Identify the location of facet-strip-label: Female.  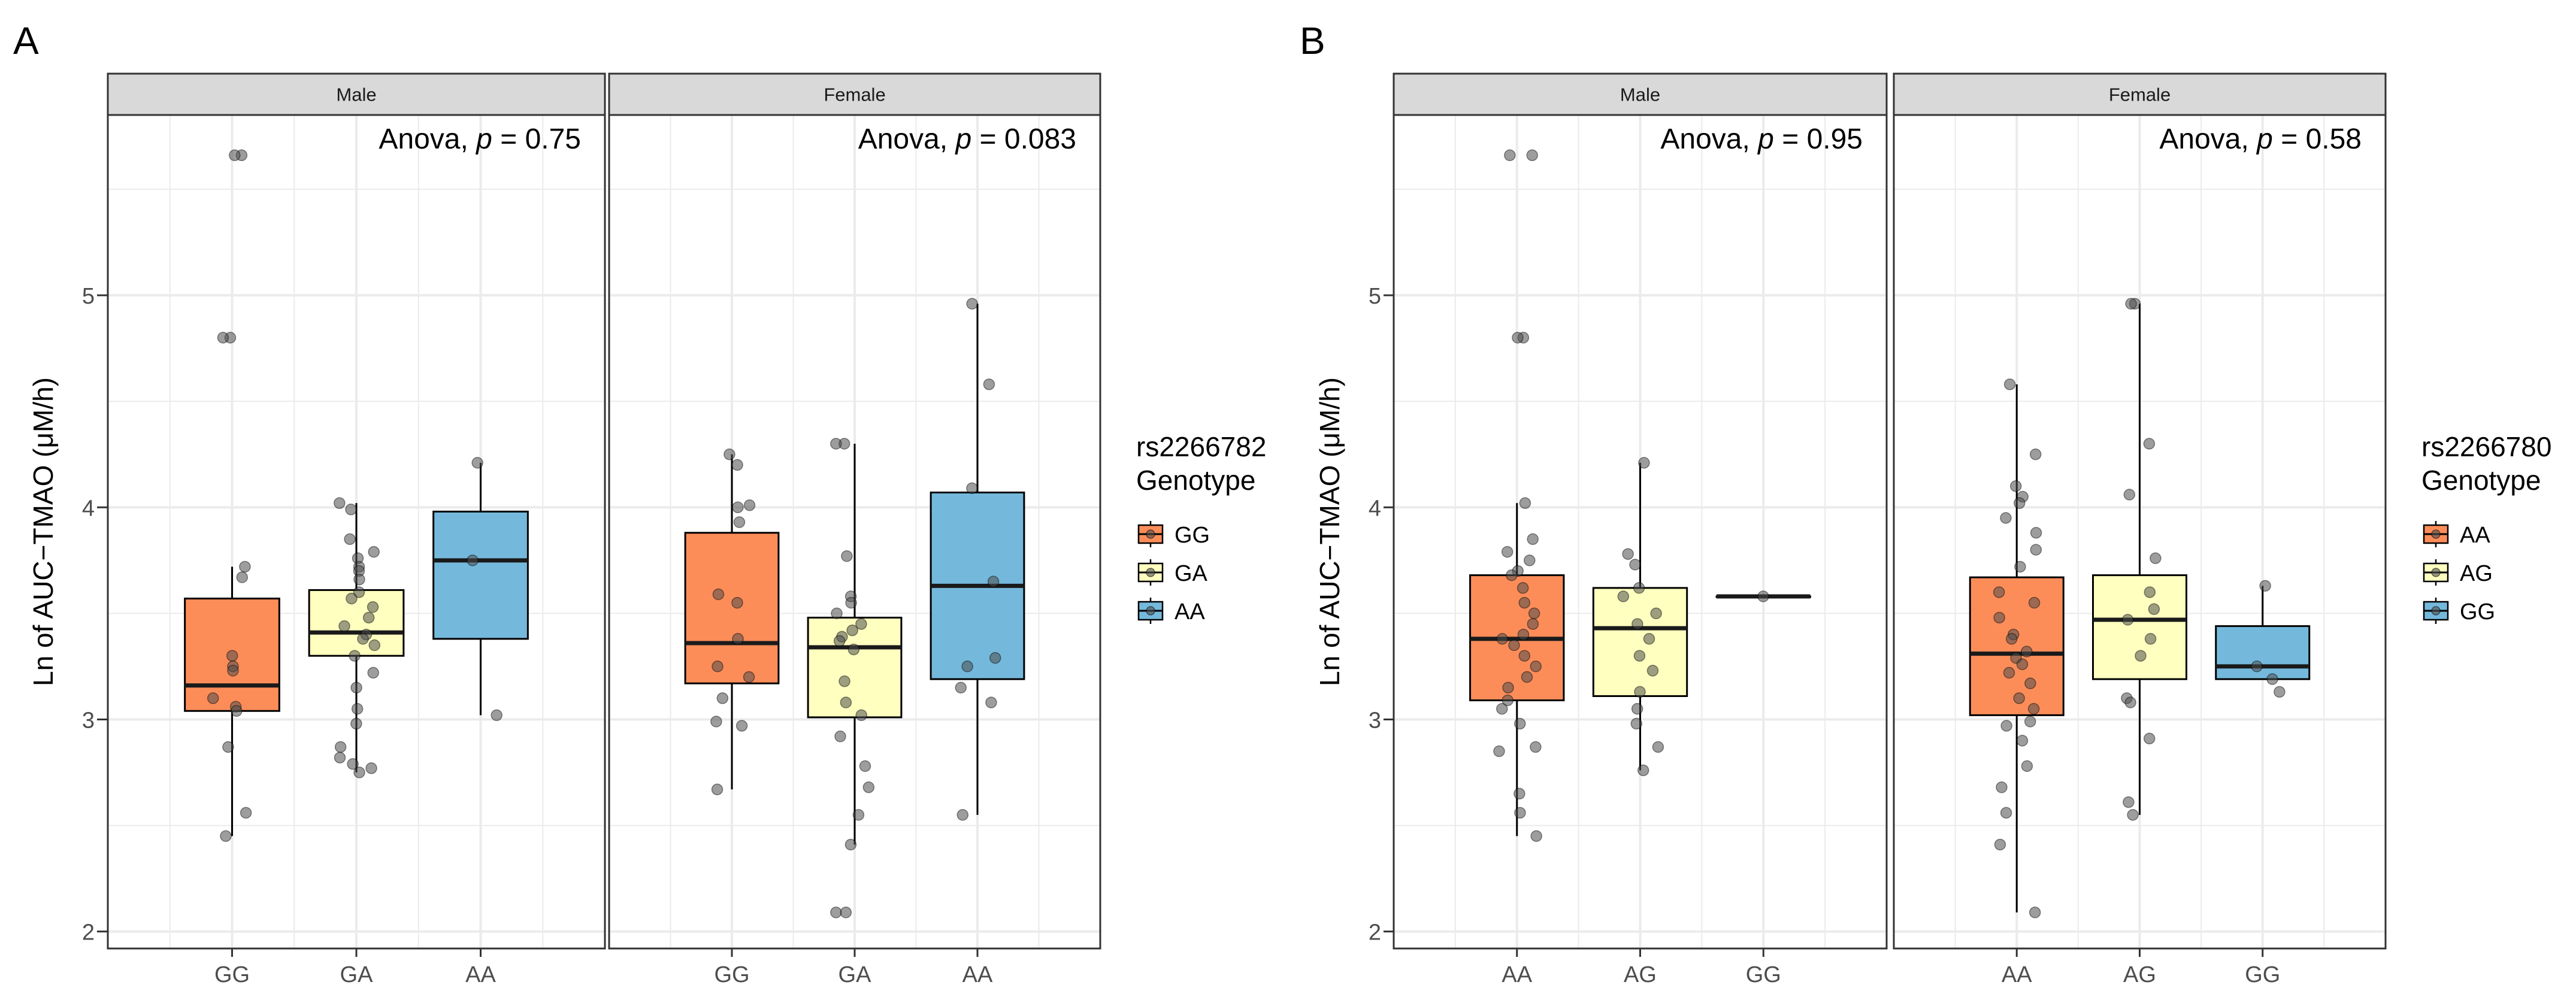
(854, 95).